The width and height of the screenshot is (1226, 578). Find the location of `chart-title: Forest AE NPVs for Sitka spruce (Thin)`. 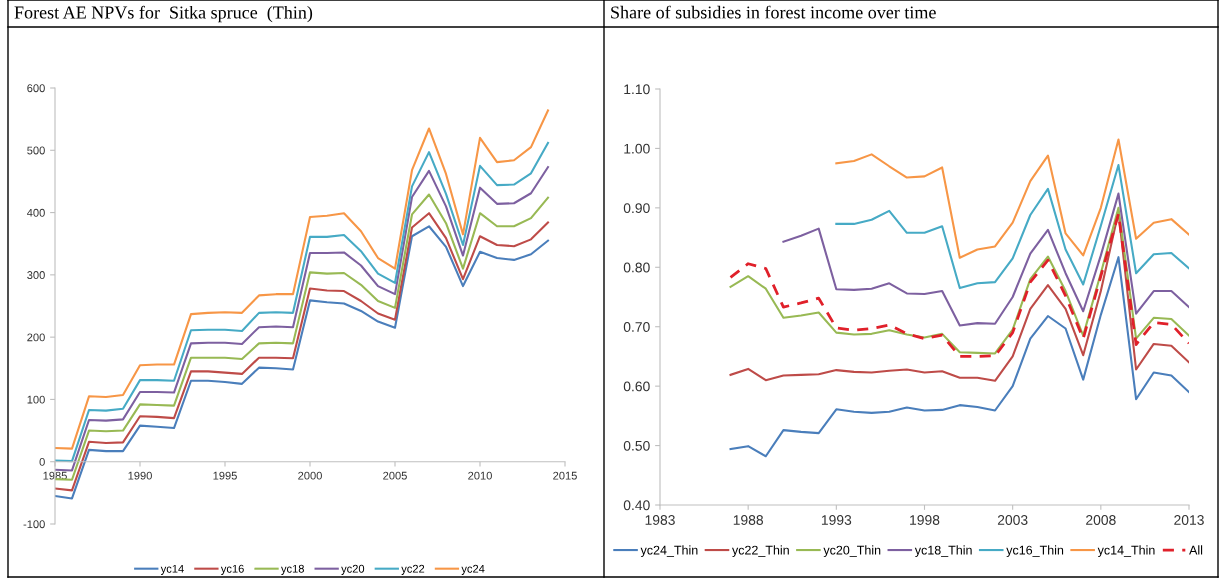

chart-title: Forest AE NPVs for Sitka spruce (Thin) is located at coordinates (163, 14).